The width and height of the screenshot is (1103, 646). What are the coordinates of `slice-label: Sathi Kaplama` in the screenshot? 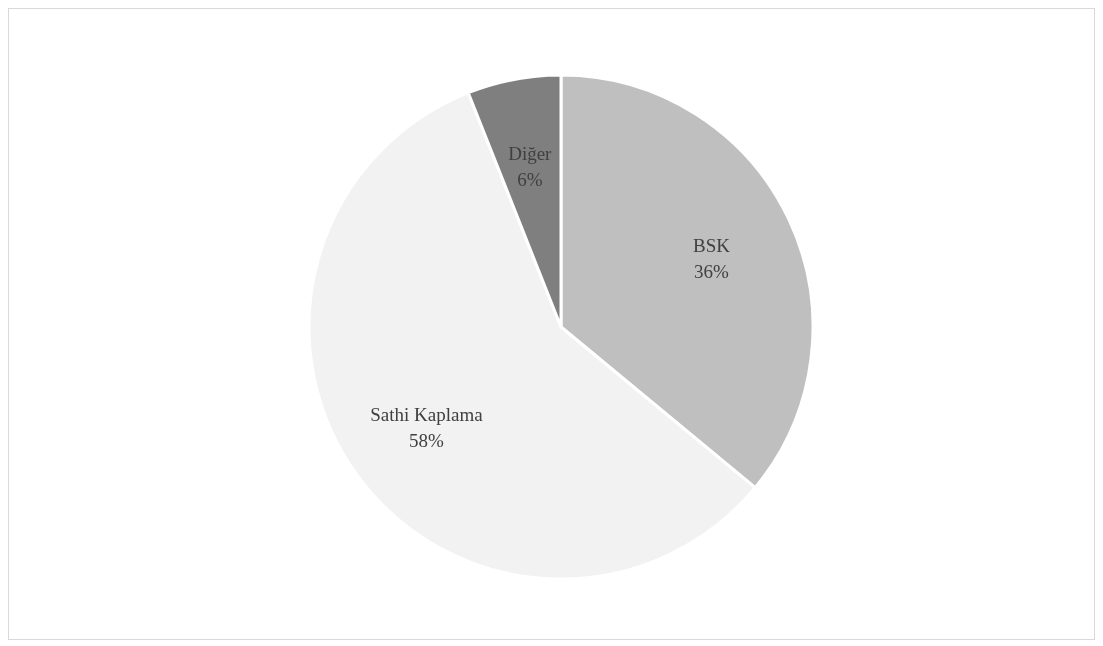 It's located at (427, 414).